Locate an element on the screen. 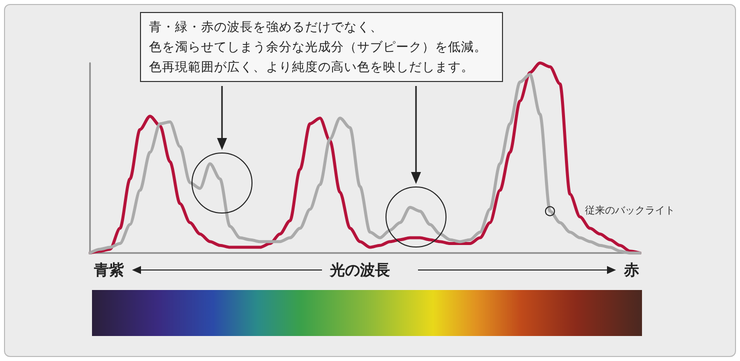 The width and height of the screenshot is (740, 361). text: 従来のバックライト is located at coordinates (630, 210).